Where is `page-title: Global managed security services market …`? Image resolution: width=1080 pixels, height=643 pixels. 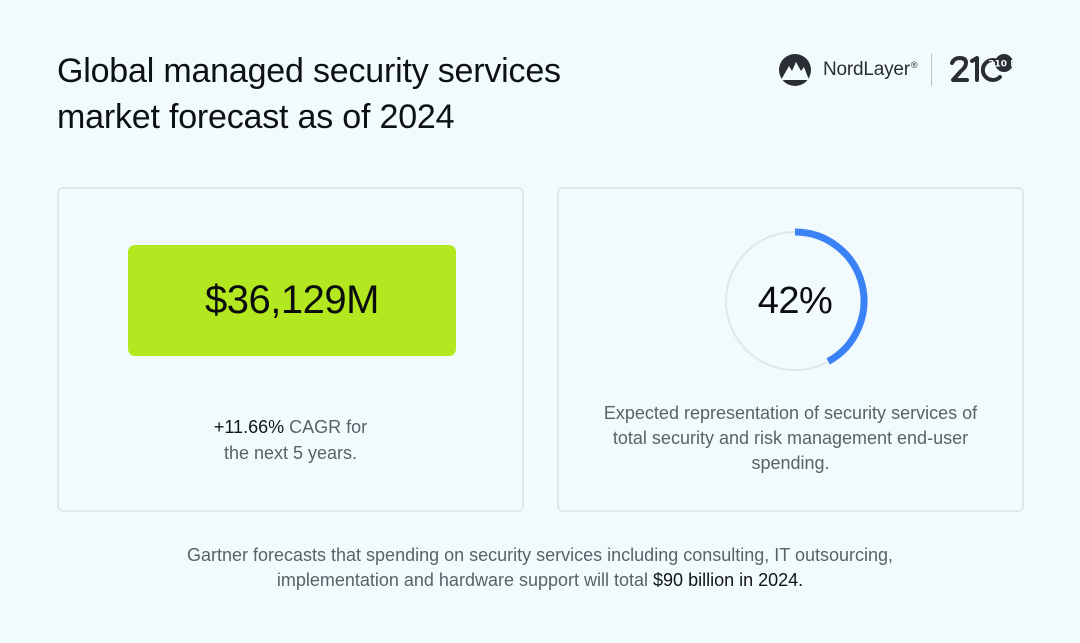 page-title: Global managed security services market … is located at coordinates (367, 94).